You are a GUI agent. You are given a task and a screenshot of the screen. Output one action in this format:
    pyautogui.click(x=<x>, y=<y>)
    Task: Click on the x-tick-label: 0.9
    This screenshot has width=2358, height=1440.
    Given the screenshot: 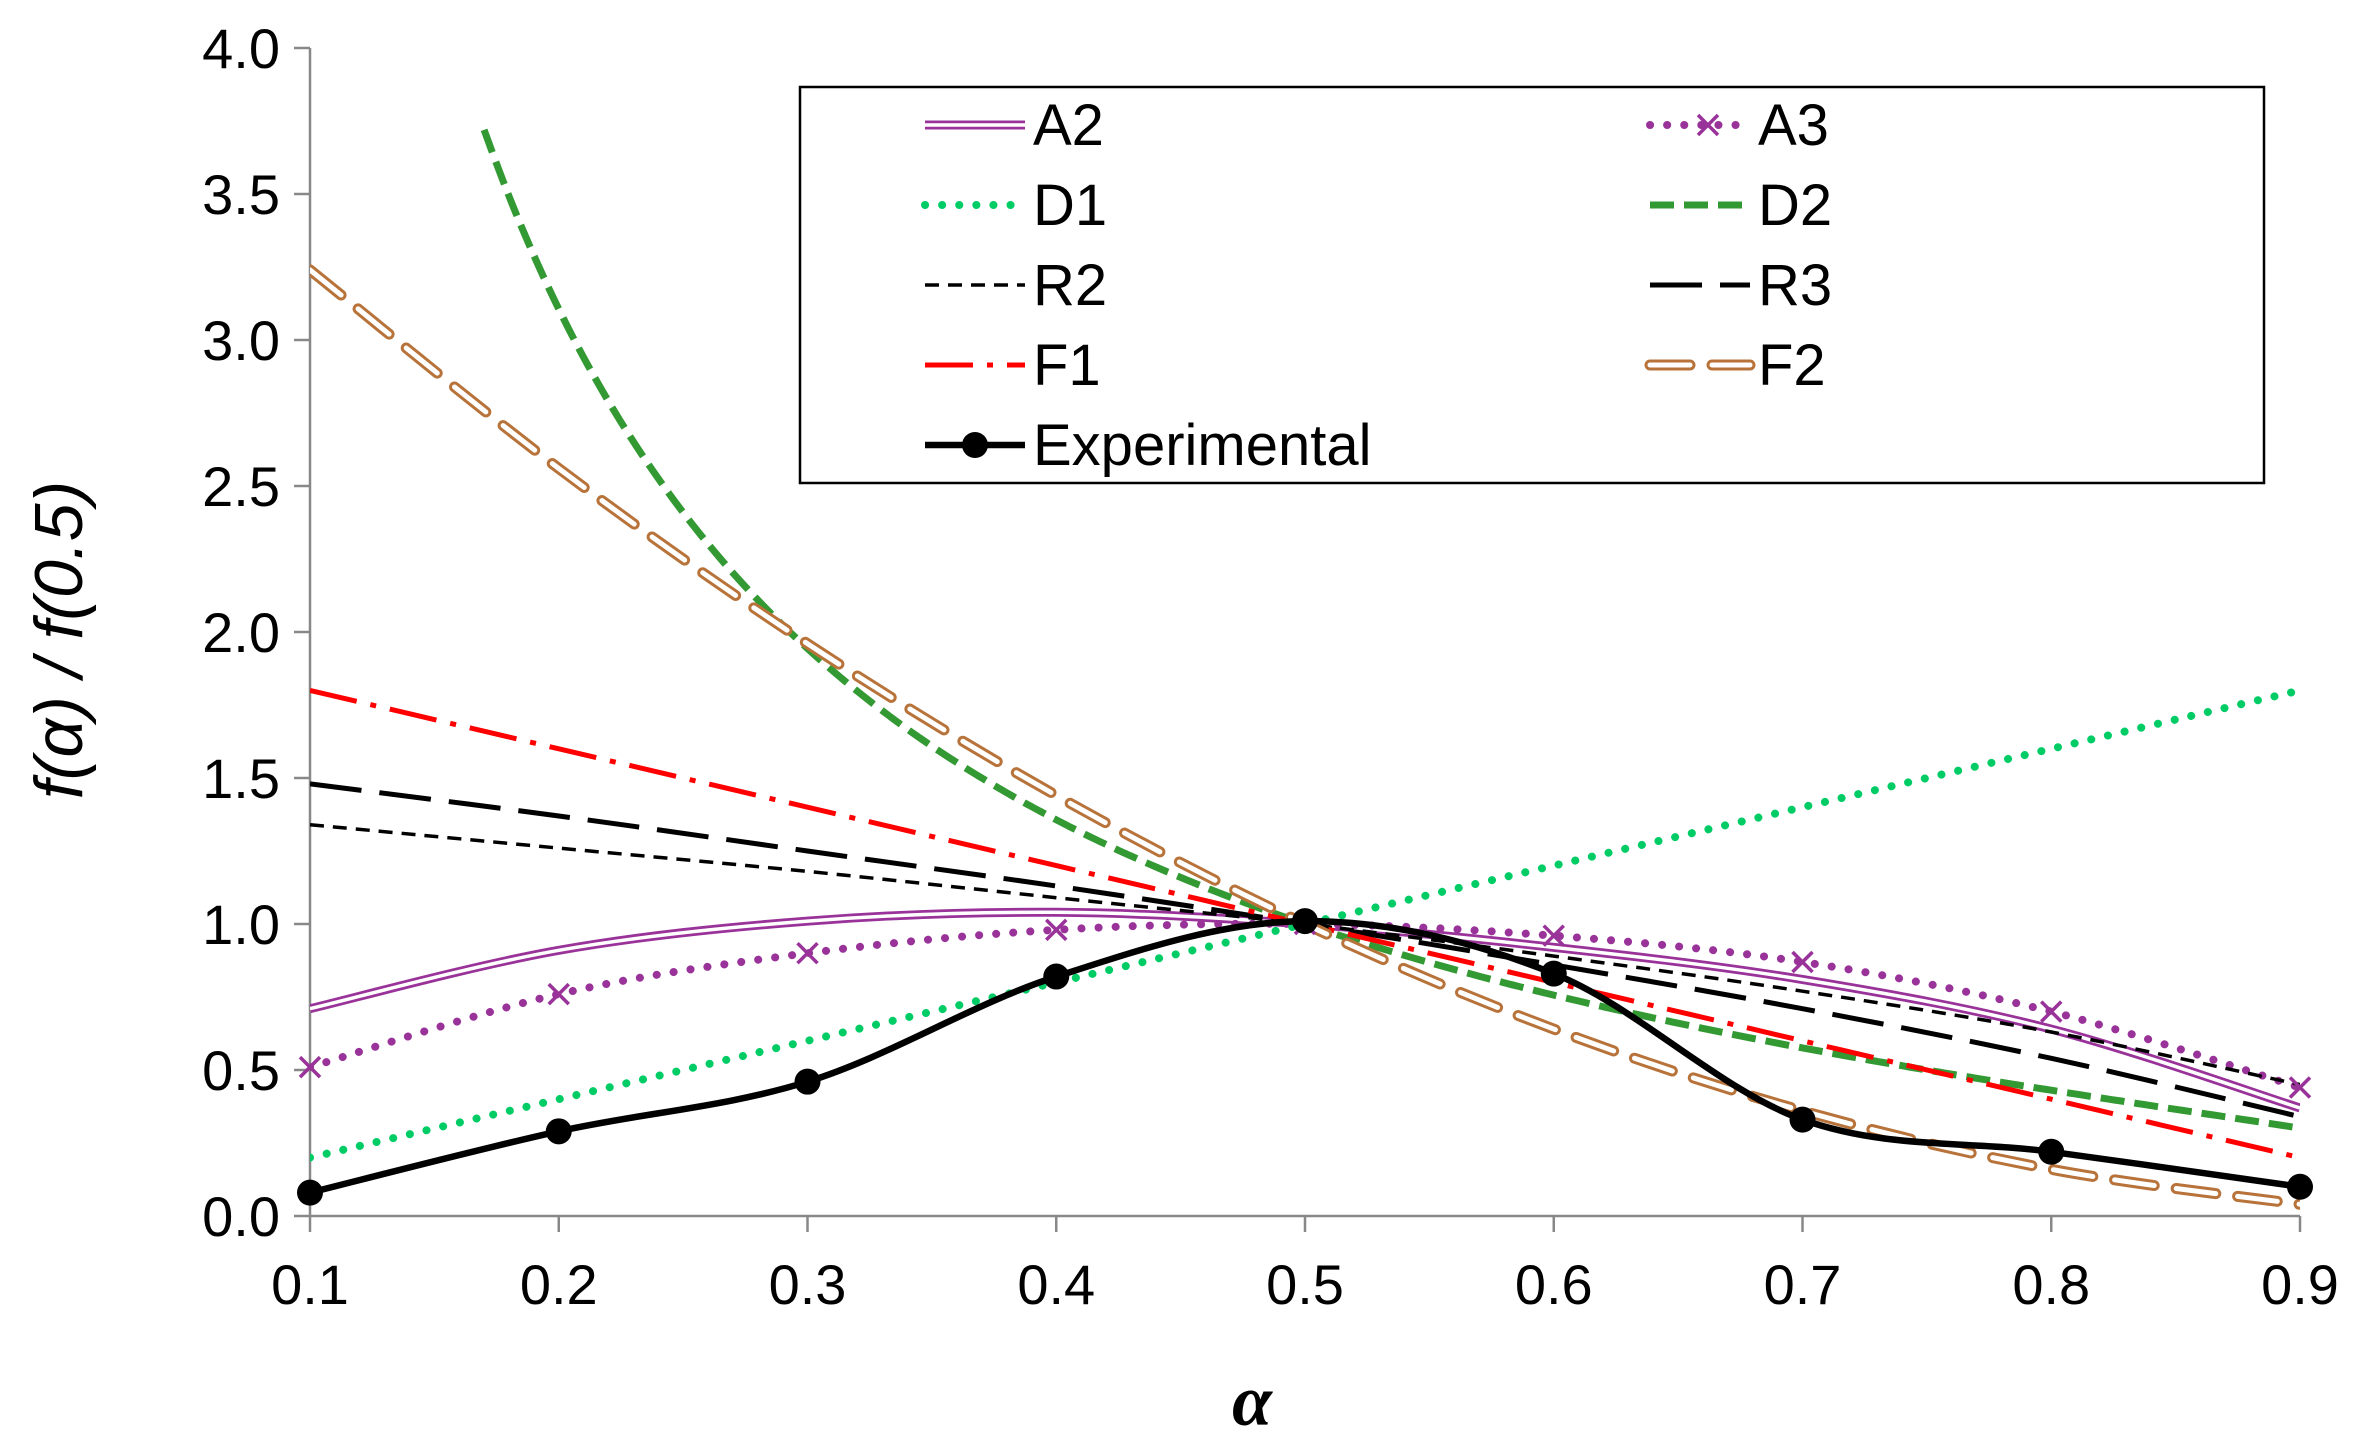 What is the action you would take?
    pyautogui.click(x=2300, y=1284)
    